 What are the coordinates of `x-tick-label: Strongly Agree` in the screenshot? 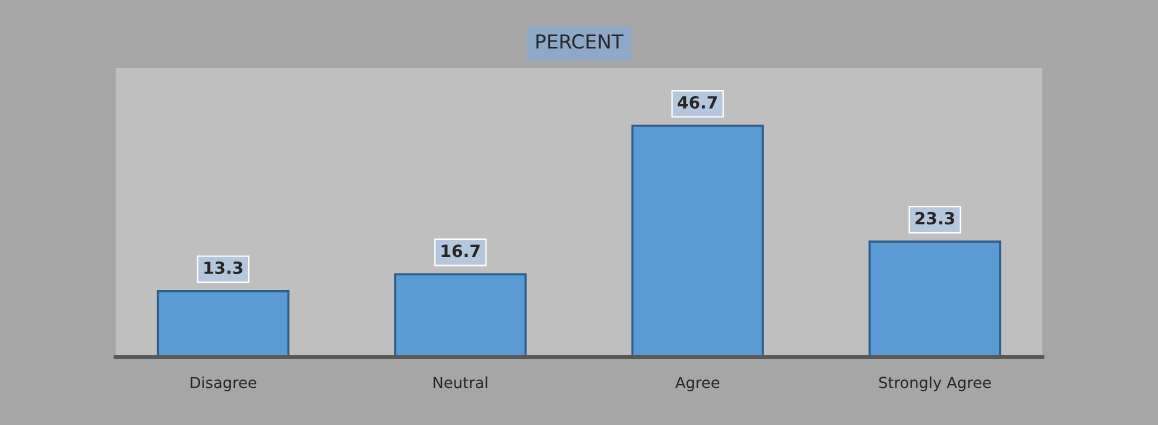 It's located at (935, 384).